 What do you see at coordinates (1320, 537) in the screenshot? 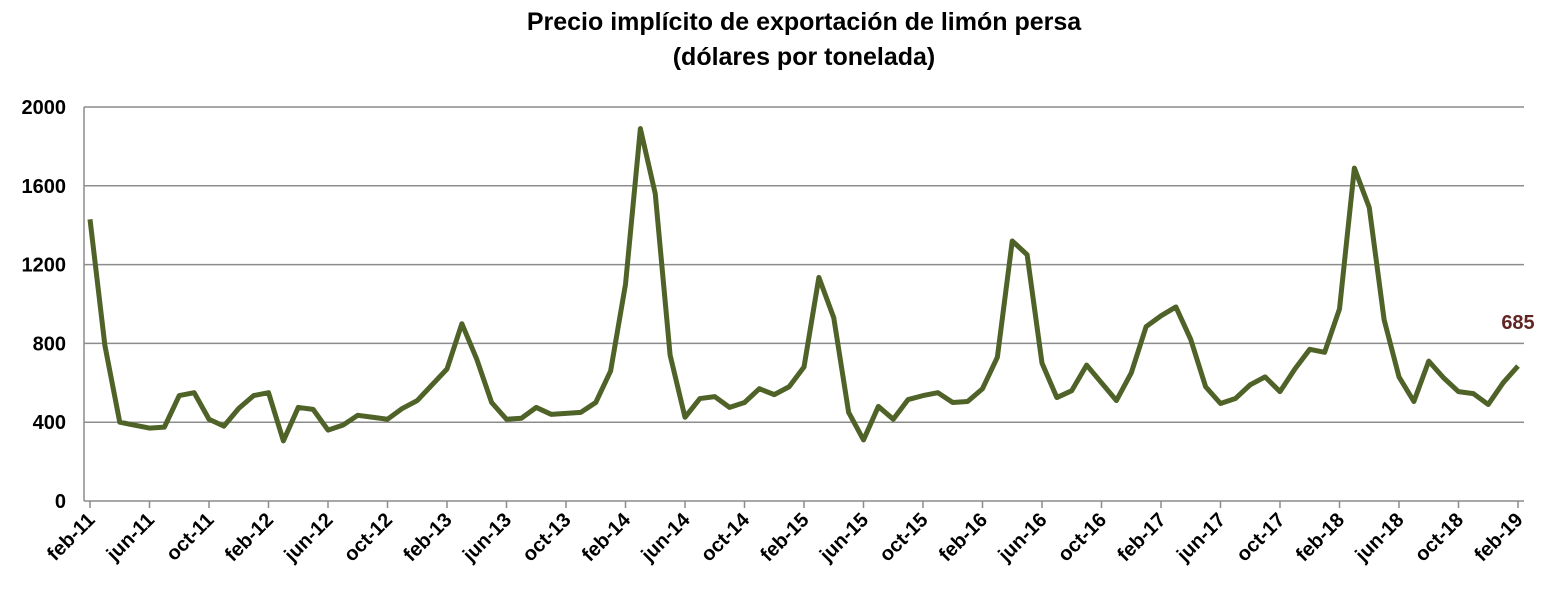
I see `x-tick-label: feb-18` at bounding box center [1320, 537].